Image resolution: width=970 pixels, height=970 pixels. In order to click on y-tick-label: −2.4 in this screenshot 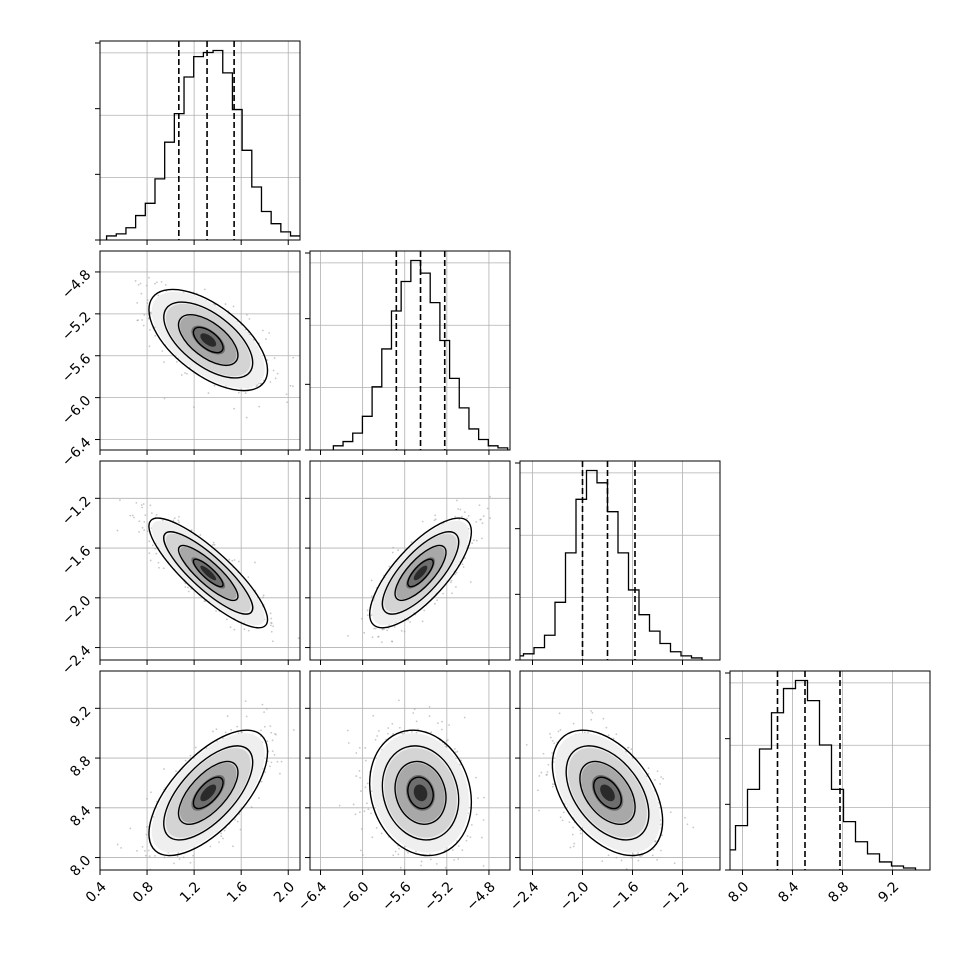, I will do `click(76, 660)`.